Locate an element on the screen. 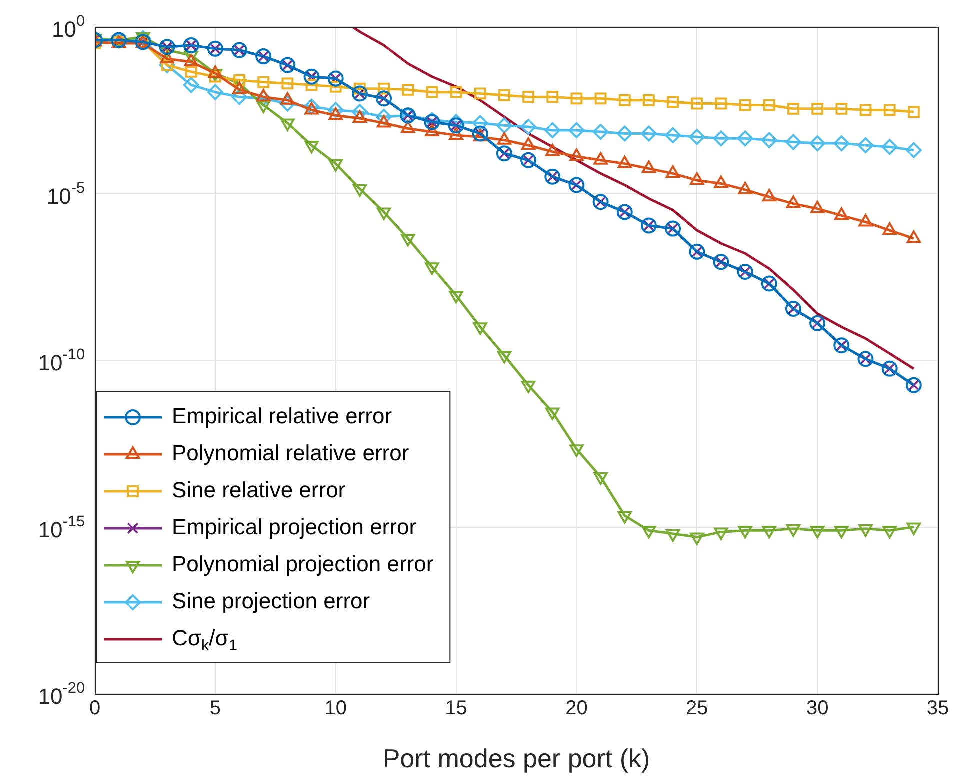 Image resolution: width=953 pixels, height=776 pixels. legend-label: Polynomial relative error is located at coordinates (291, 453).